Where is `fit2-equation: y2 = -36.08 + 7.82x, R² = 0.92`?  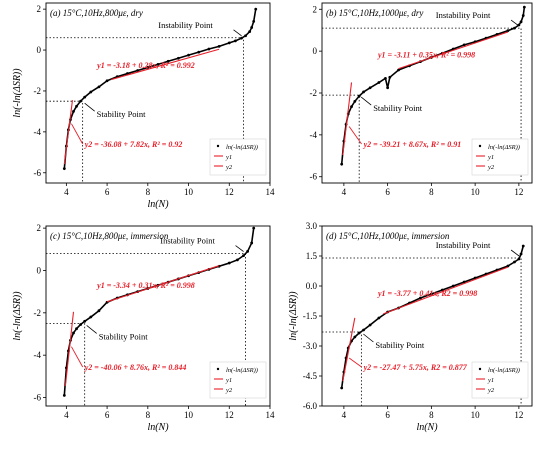
fit2-equation: y2 = -36.08 + 7.82x, R² = 0.92 is located at coordinates (133, 144).